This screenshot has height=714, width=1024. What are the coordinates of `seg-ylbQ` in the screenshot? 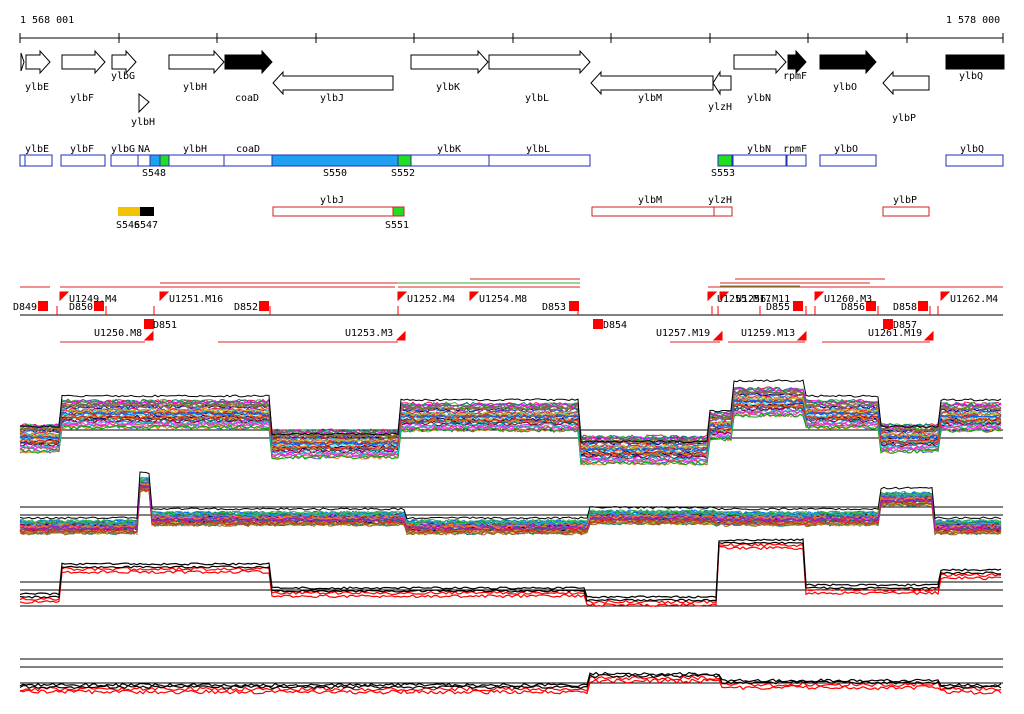 It's located at (974, 160).